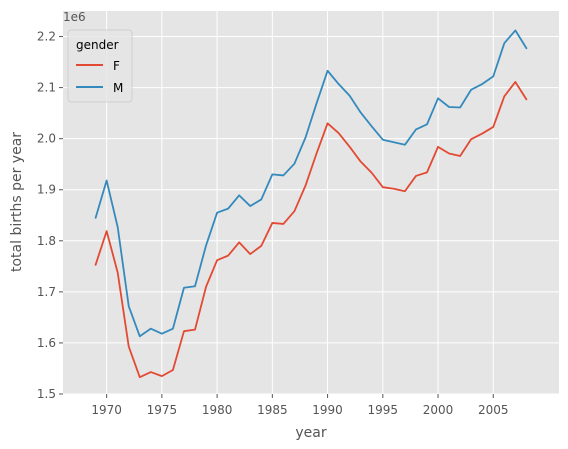 This screenshot has width=568, height=449. Describe the element at coordinates (272, 410) in the screenshot. I see `x-tick-label: 1985` at that location.